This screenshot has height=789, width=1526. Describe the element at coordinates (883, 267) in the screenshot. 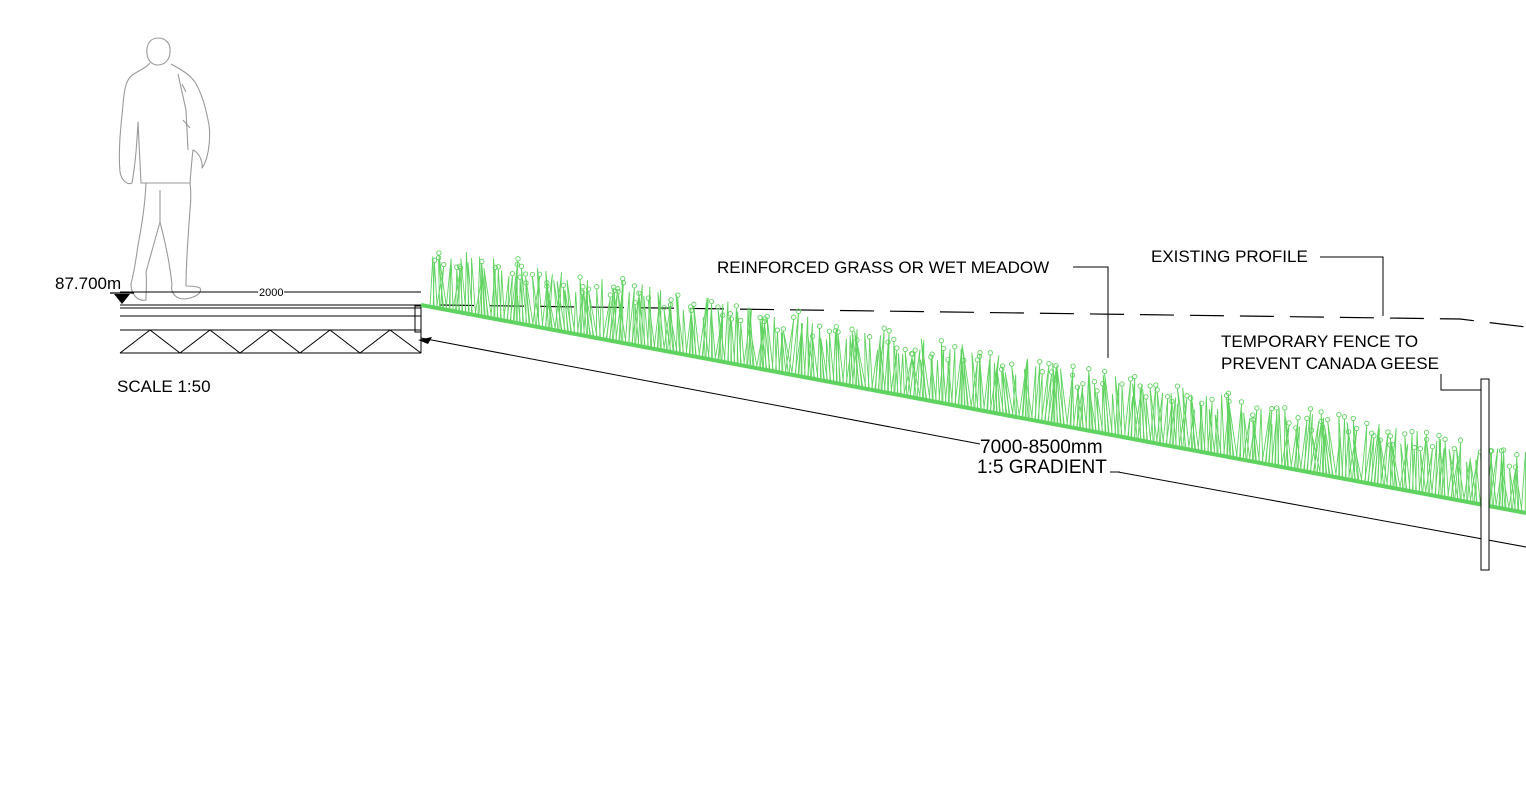

I see `grass-label: REINFORCED GRASS OR WET MEADOW` at that location.